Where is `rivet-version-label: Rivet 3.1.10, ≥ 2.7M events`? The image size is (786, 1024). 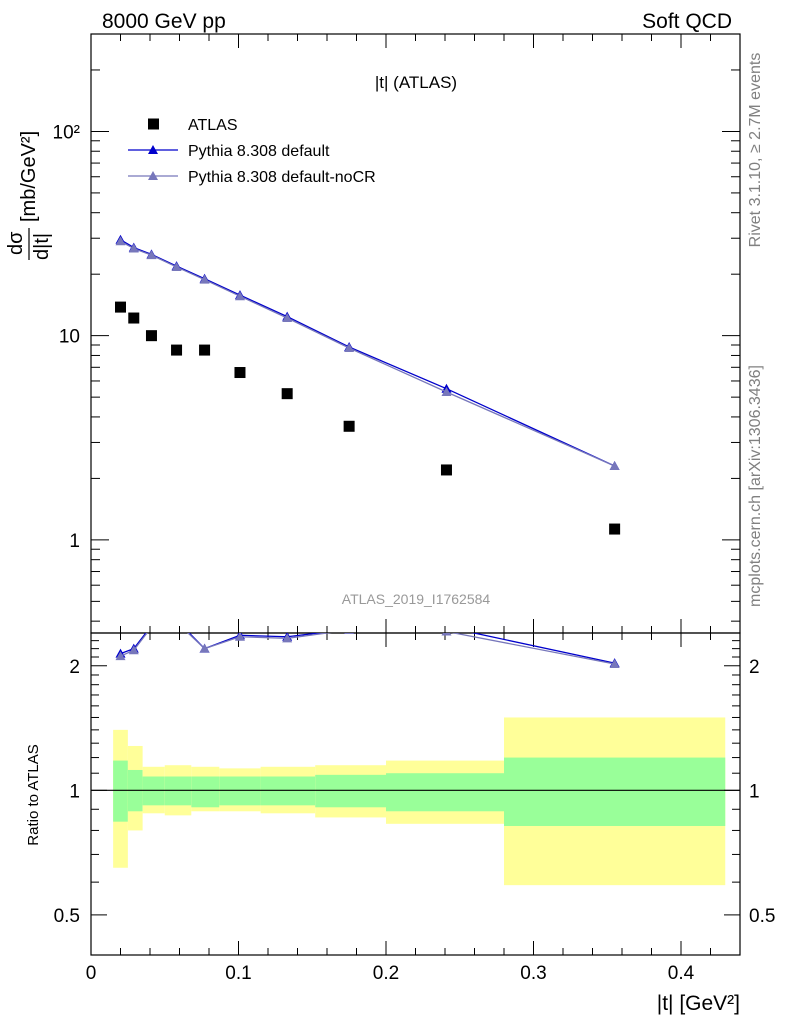
rivet-version-label: Rivet 3.1.10, ≥ 2.7M events is located at coordinates (755, 150).